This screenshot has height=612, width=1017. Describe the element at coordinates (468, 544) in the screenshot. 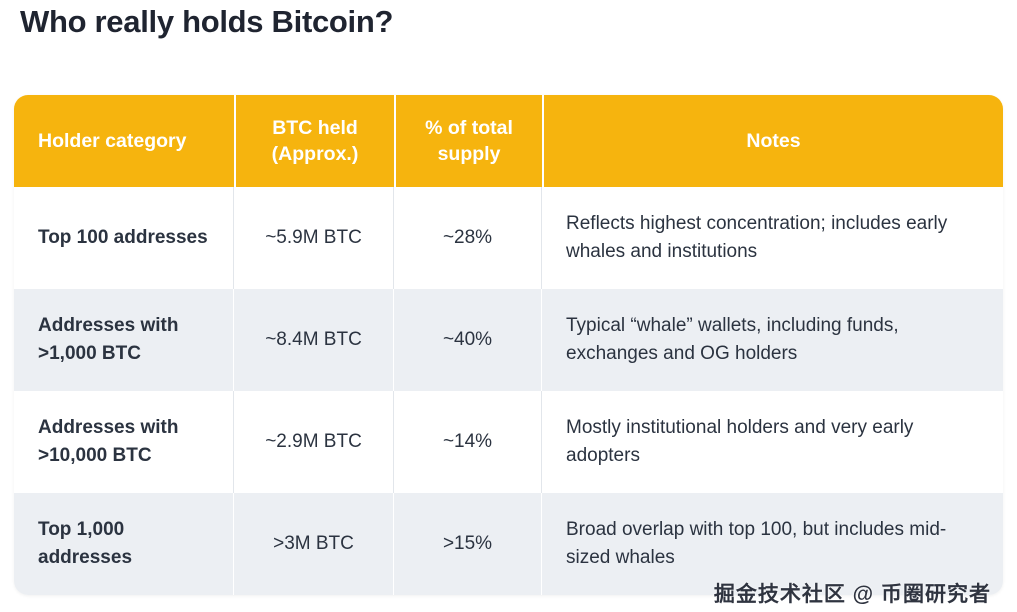

I see `cell-pct-supply: >15%` at that location.